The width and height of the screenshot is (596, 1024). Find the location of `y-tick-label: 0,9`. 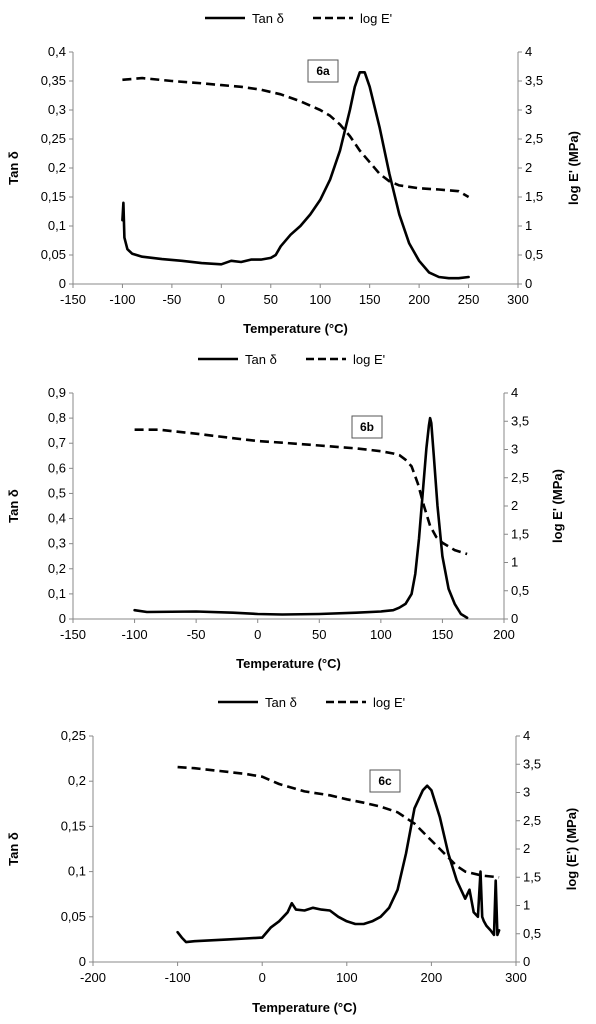

y-tick-label: 0,9 is located at coordinates (57, 392).